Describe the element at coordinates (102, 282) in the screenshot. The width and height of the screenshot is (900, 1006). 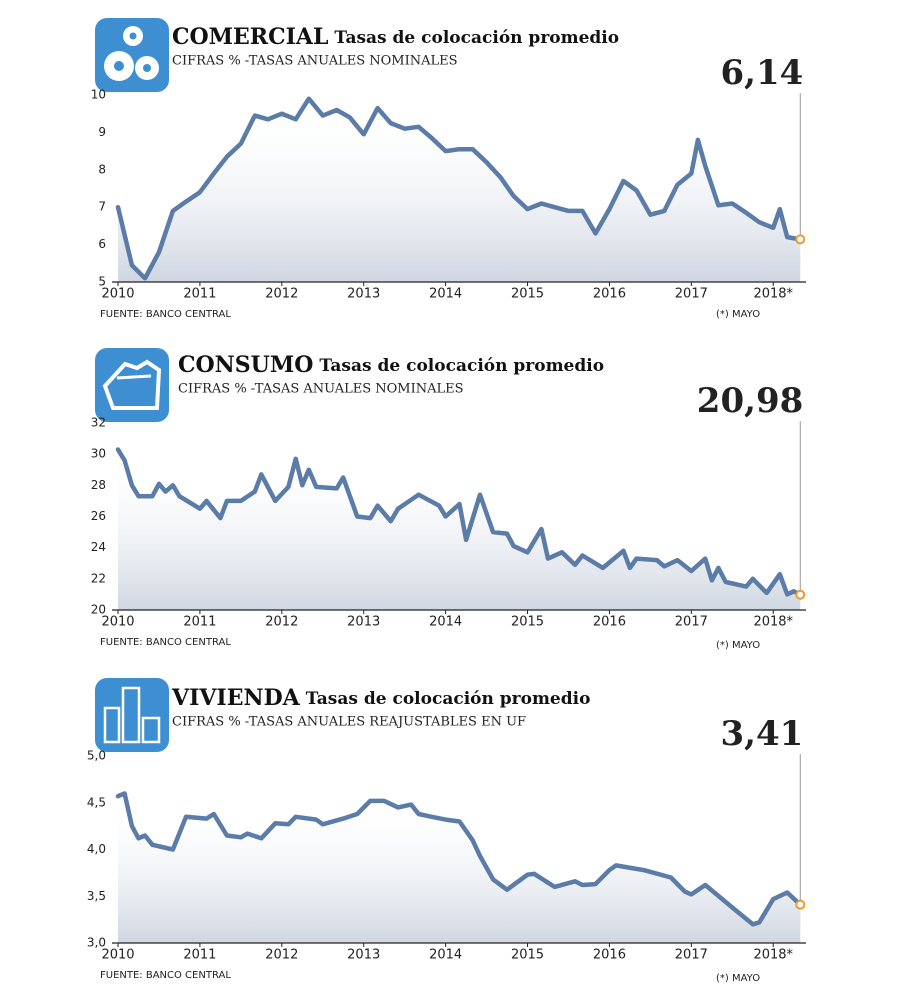
I see `y-tick-label: 5` at that location.